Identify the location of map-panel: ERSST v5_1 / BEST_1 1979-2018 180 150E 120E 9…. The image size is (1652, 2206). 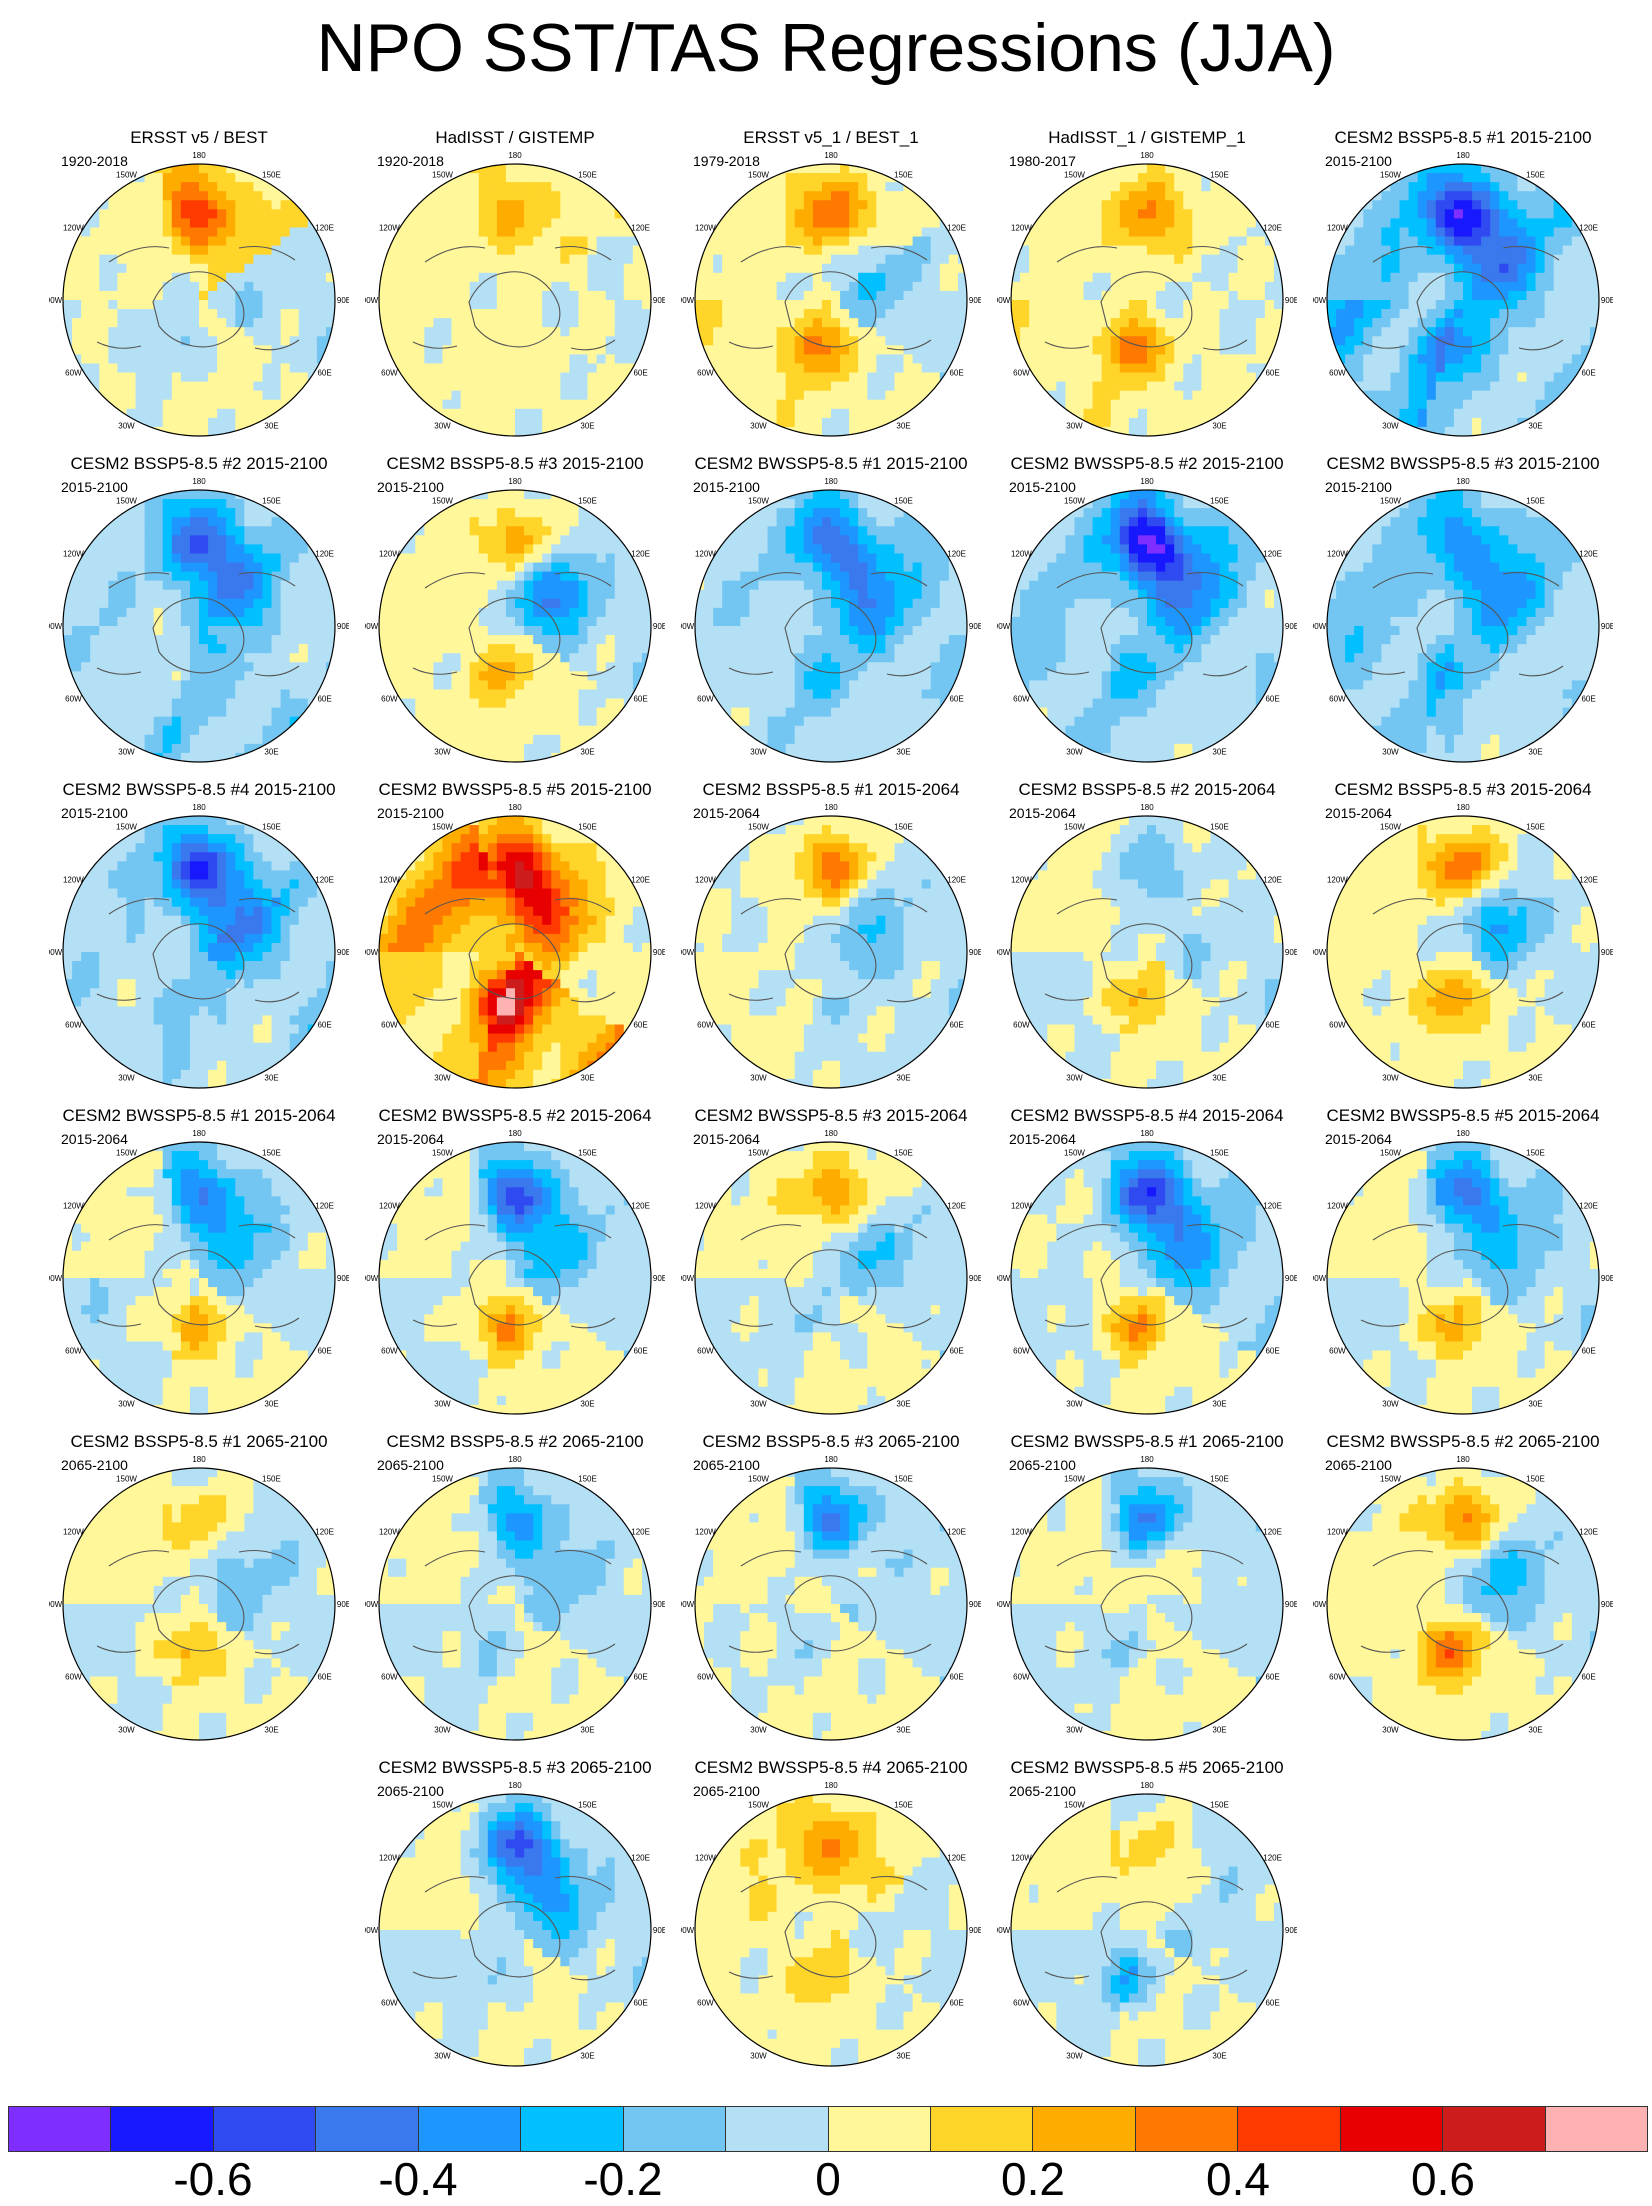
(831, 285).